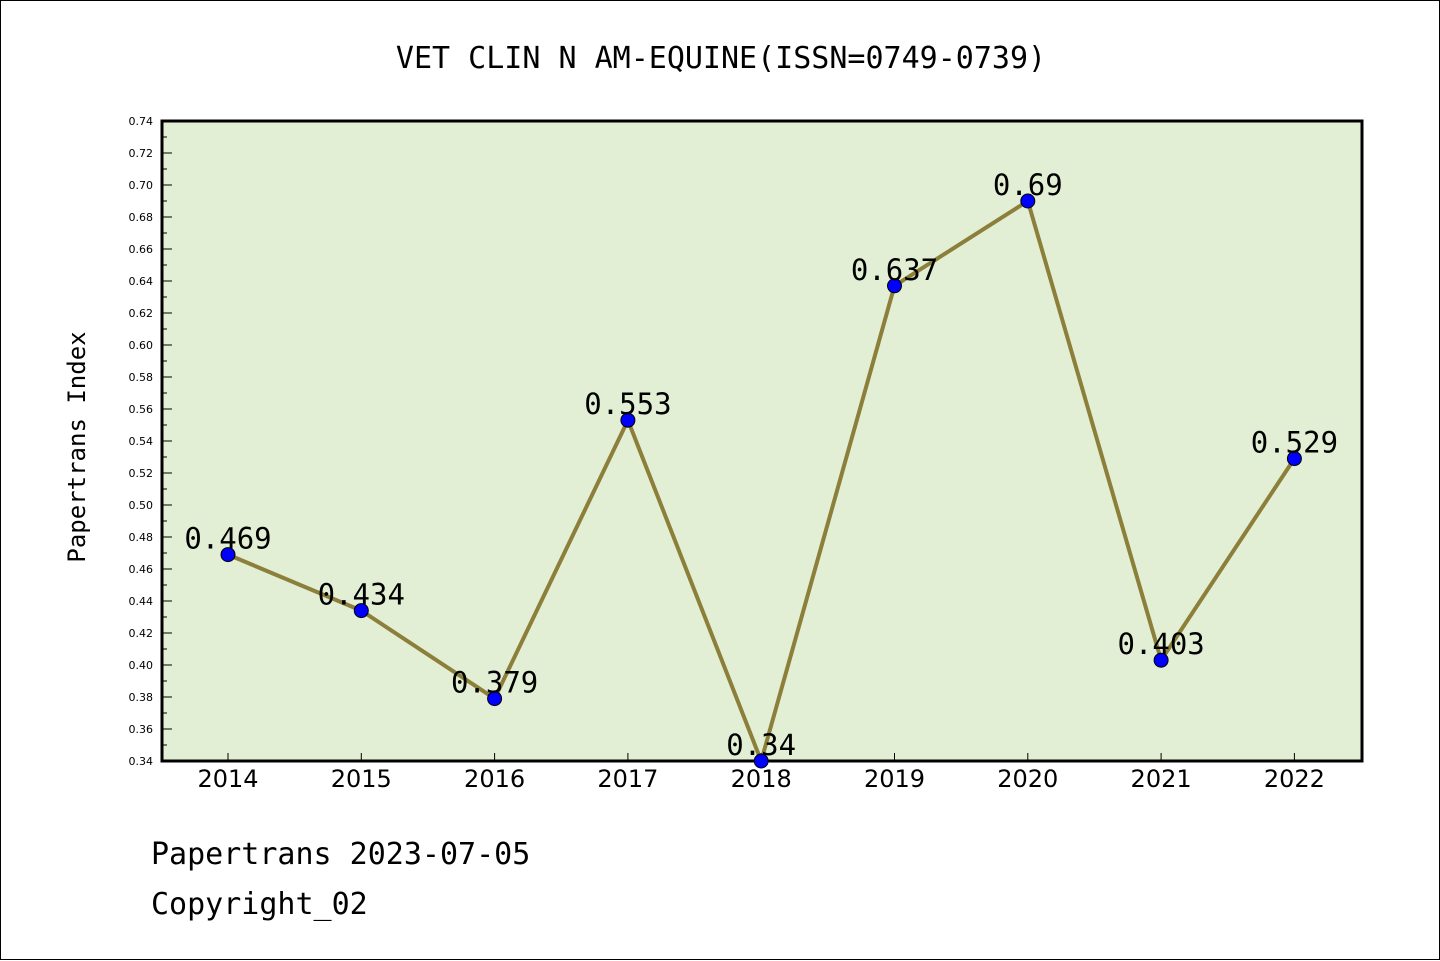  What do you see at coordinates (361, 595) in the screenshot?
I see `data-label: 0.434` at bounding box center [361, 595].